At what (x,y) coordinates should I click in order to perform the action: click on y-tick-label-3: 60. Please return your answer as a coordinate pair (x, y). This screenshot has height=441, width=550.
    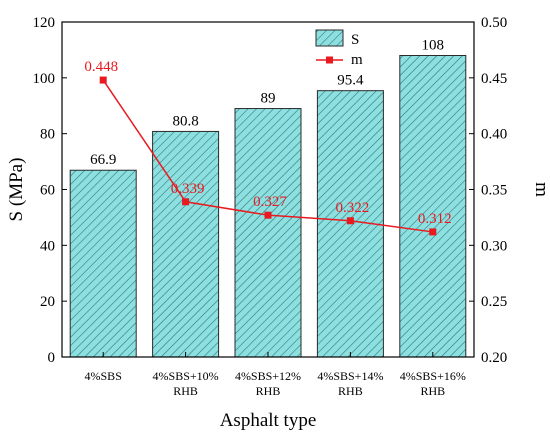
    Looking at the image, I should click on (47, 191).